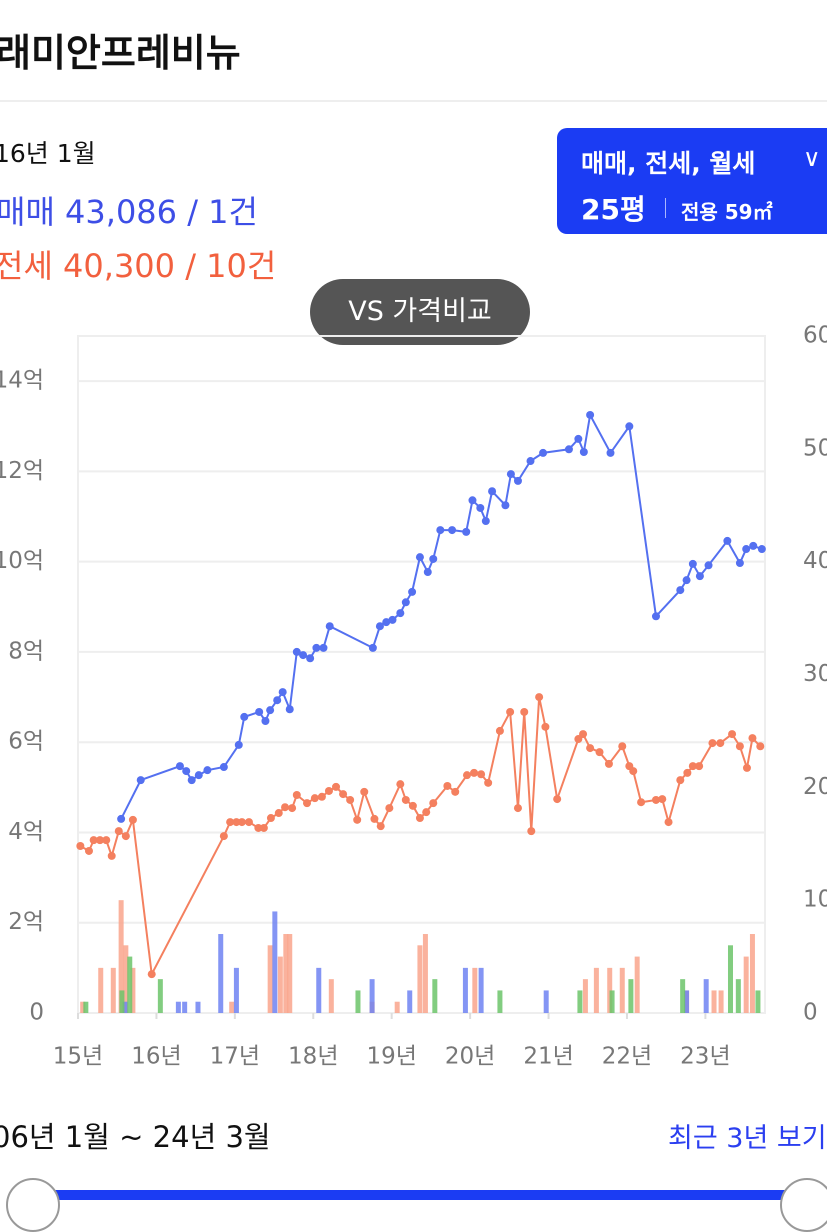 This screenshot has width=827, height=1232. What do you see at coordinates (138, 266) in the screenshot?
I see `jeonse-summary: 전세 40,300 / 10건` at bounding box center [138, 266].